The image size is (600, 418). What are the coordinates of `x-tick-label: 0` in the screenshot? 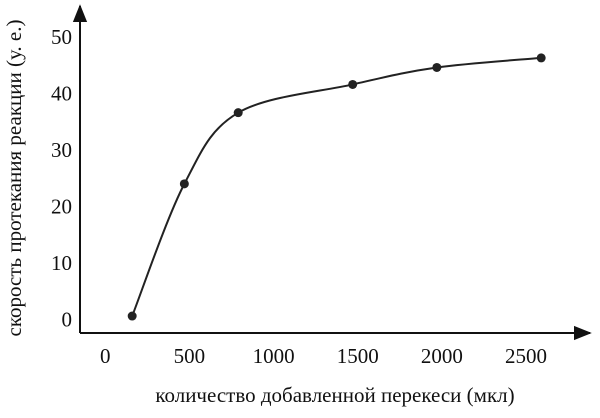 It's located at (105, 356).